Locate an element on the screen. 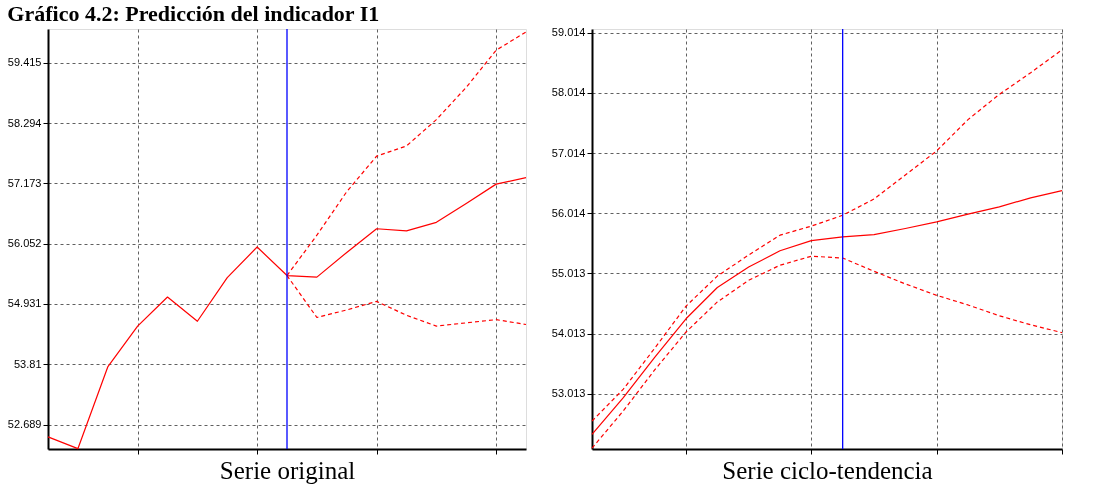 This screenshot has height=497, width=1117. y-tick-label: 56.052 is located at coordinates (24, 243).